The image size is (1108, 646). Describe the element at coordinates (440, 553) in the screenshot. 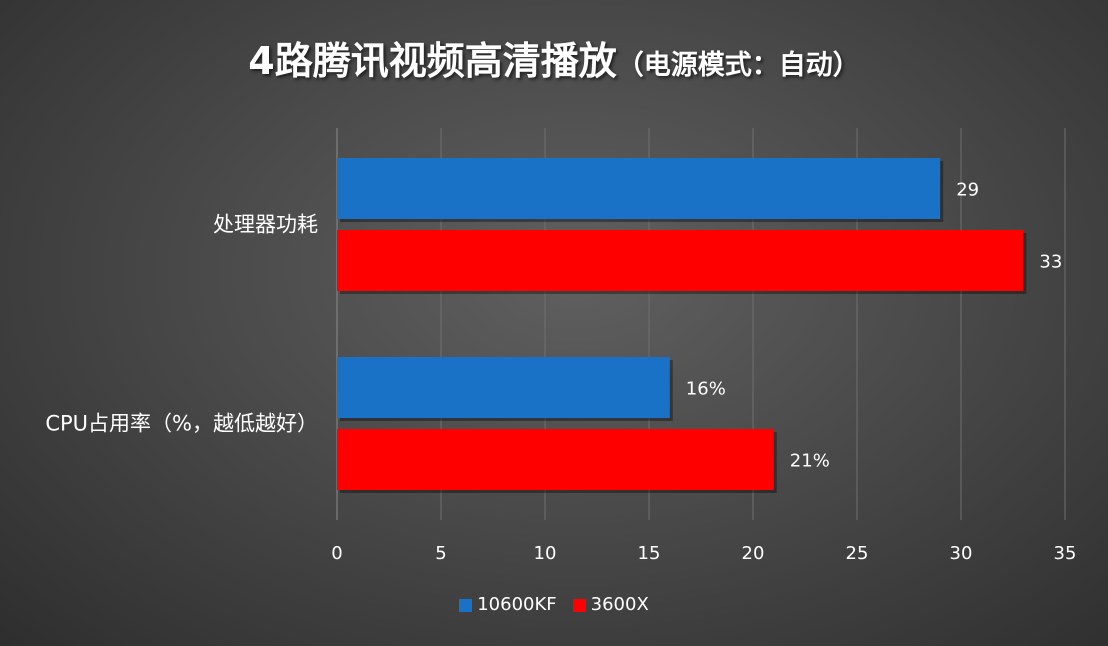

I see `x-tick-label: 5` at that location.